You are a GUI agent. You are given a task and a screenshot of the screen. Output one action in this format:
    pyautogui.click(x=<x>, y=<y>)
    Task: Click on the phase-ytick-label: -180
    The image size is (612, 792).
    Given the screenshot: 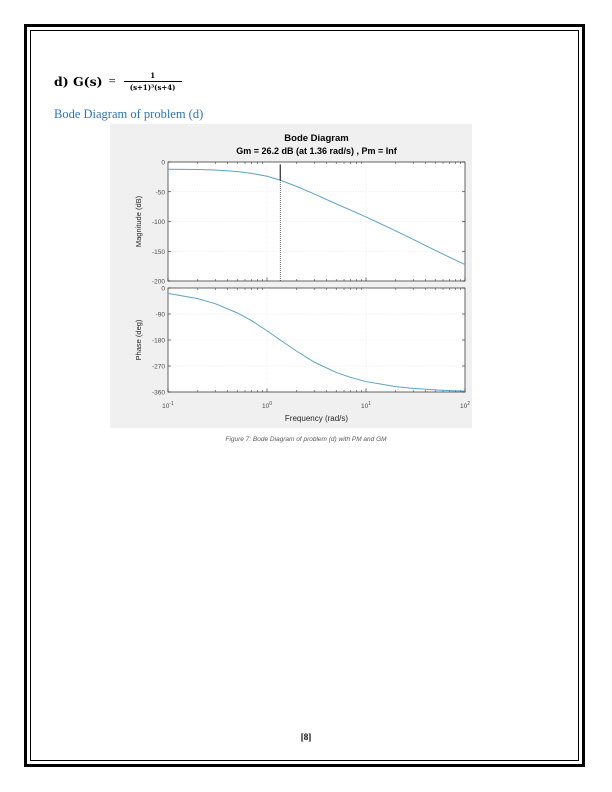 What is the action you would take?
    pyautogui.click(x=158, y=341)
    